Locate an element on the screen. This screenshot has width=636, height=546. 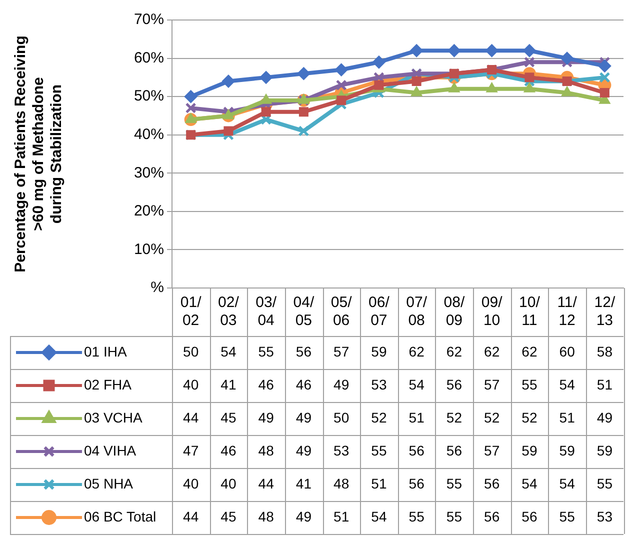
y-tick-label: 30% is located at coordinates (149, 173).